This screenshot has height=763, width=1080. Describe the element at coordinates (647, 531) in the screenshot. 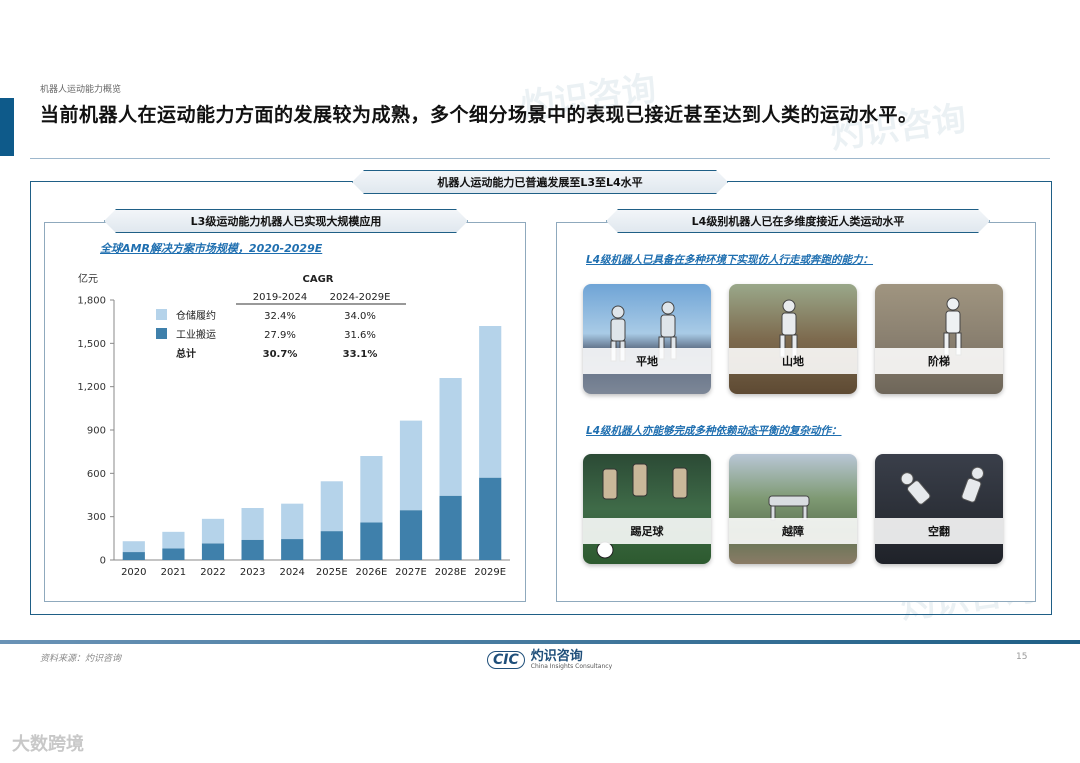

I see `photo-label: 踢足球` at that location.